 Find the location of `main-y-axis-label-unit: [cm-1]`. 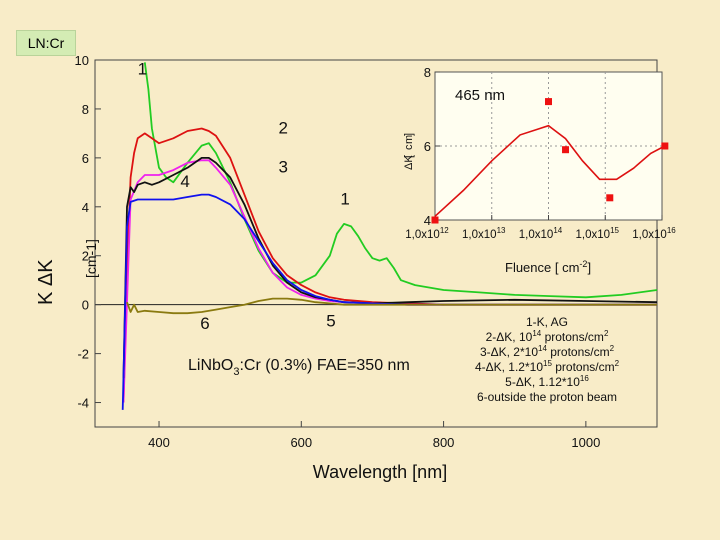

main-y-axis-label-unit: [cm-1] is located at coordinates (91, 258).